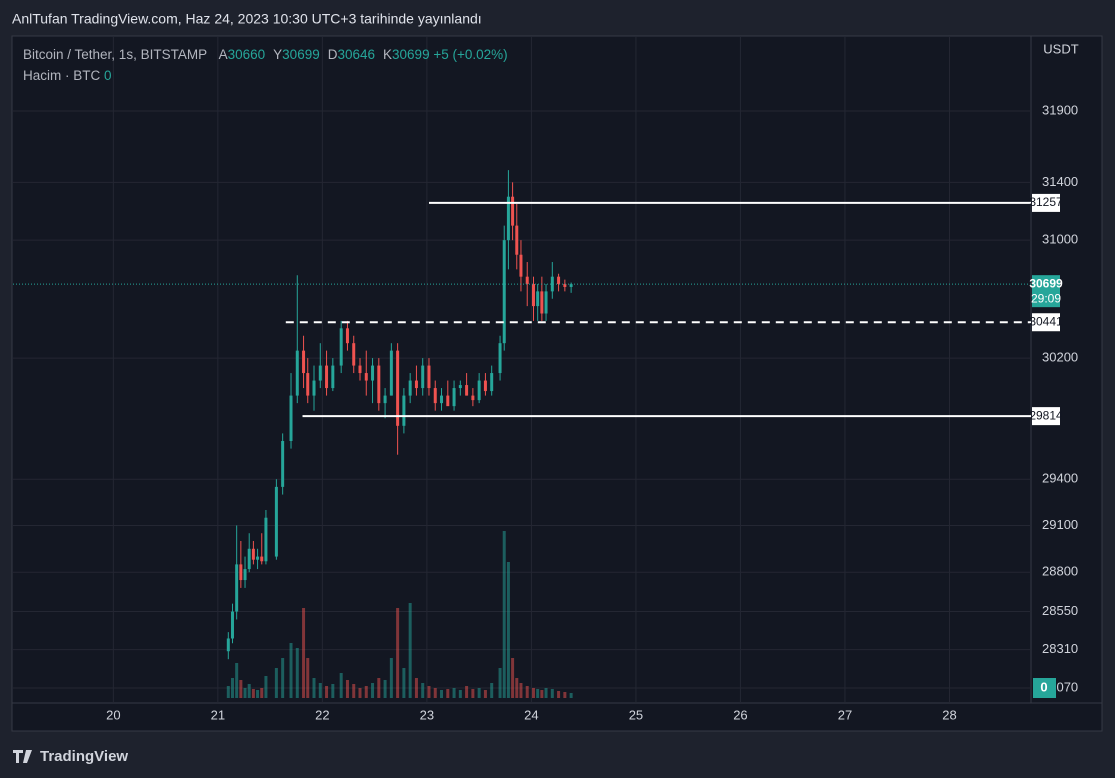 The width and height of the screenshot is (1115, 778). Describe the element at coordinates (427, 714) in the screenshot. I see `x-tick-label: 23` at that location.